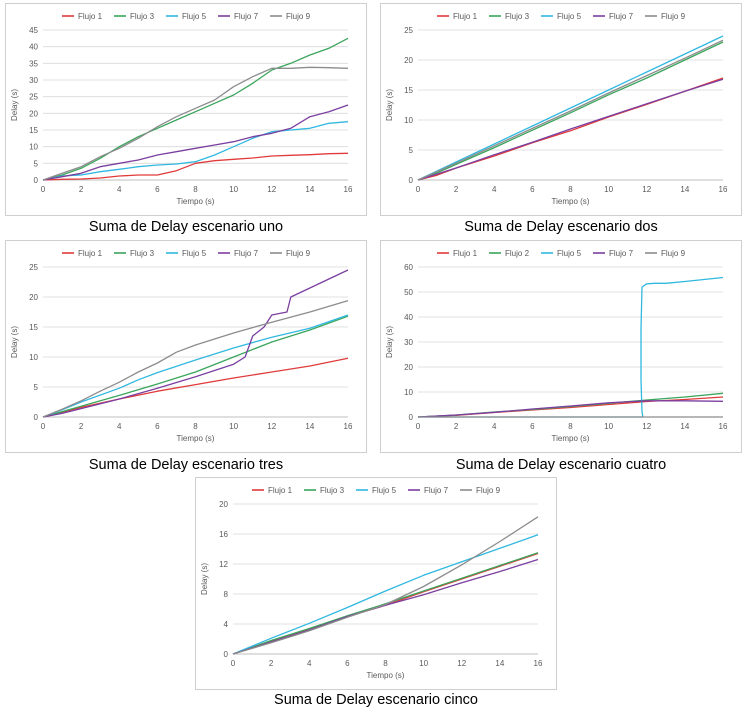  I want to click on legend-label: Flujo 2, so click(517, 253).